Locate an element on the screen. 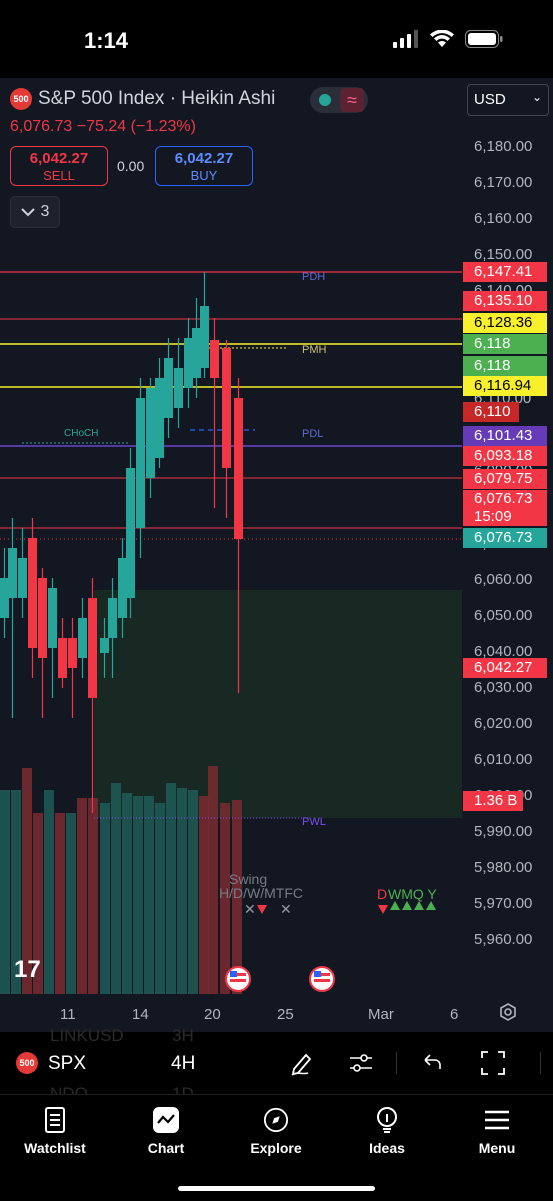 Image resolution: width=553 pixels, height=1201 pixels. dwmqy-rest-label: WMQ Y is located at coordinates (412, 894).